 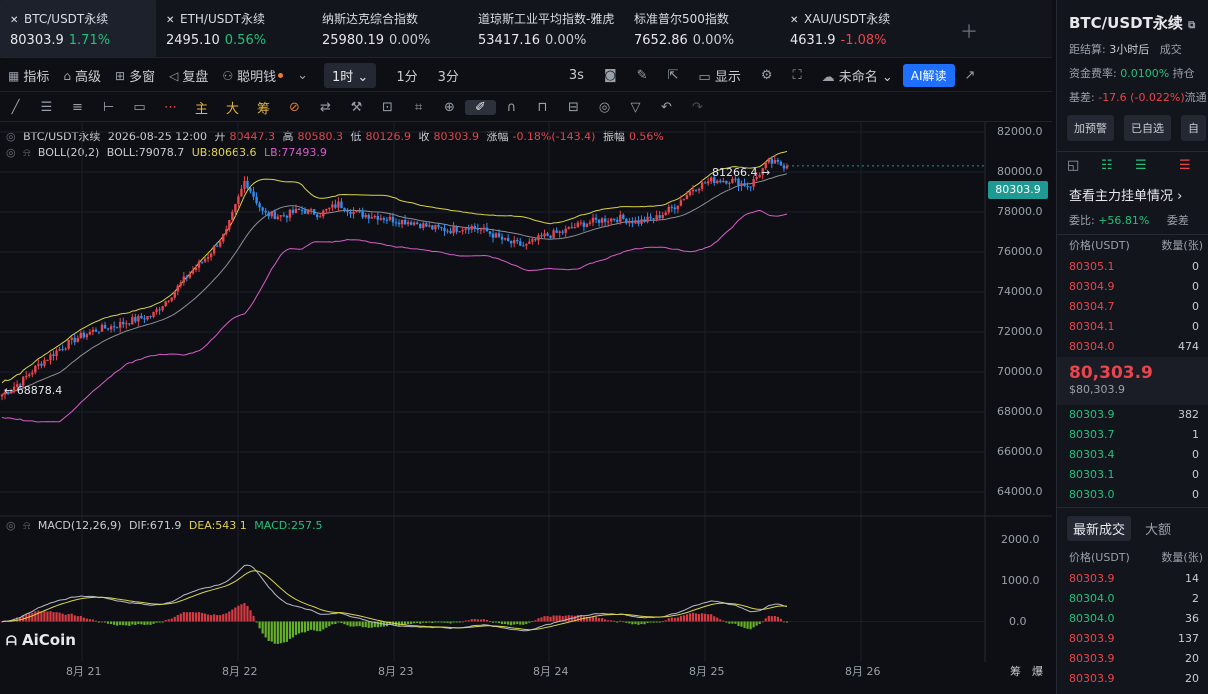 I want to click on rect-tool-icon: ▭, so click(x=139, y=107).